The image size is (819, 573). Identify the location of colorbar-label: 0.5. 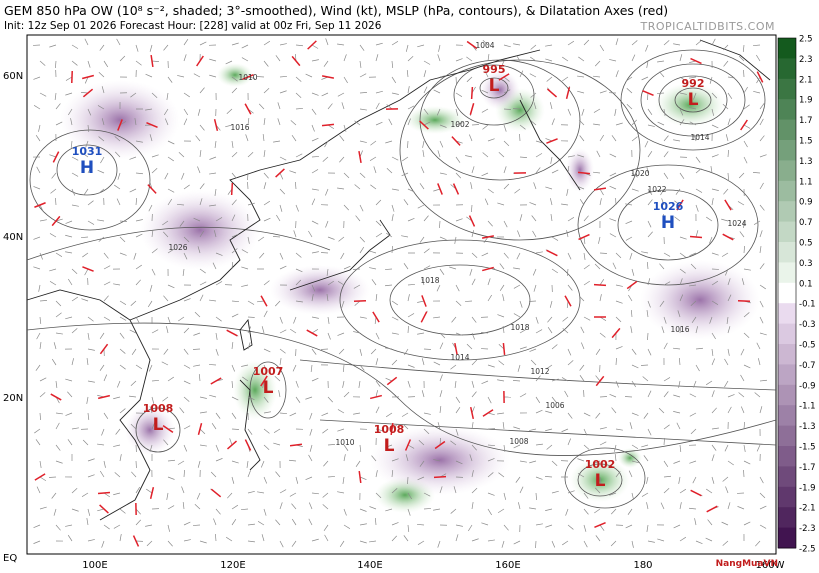
(806, 244).